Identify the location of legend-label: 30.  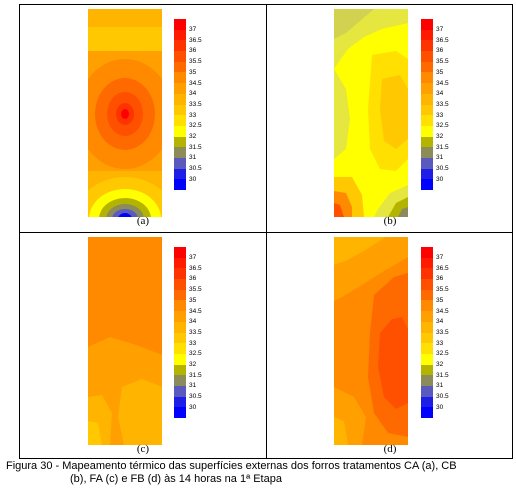
(440, 179).